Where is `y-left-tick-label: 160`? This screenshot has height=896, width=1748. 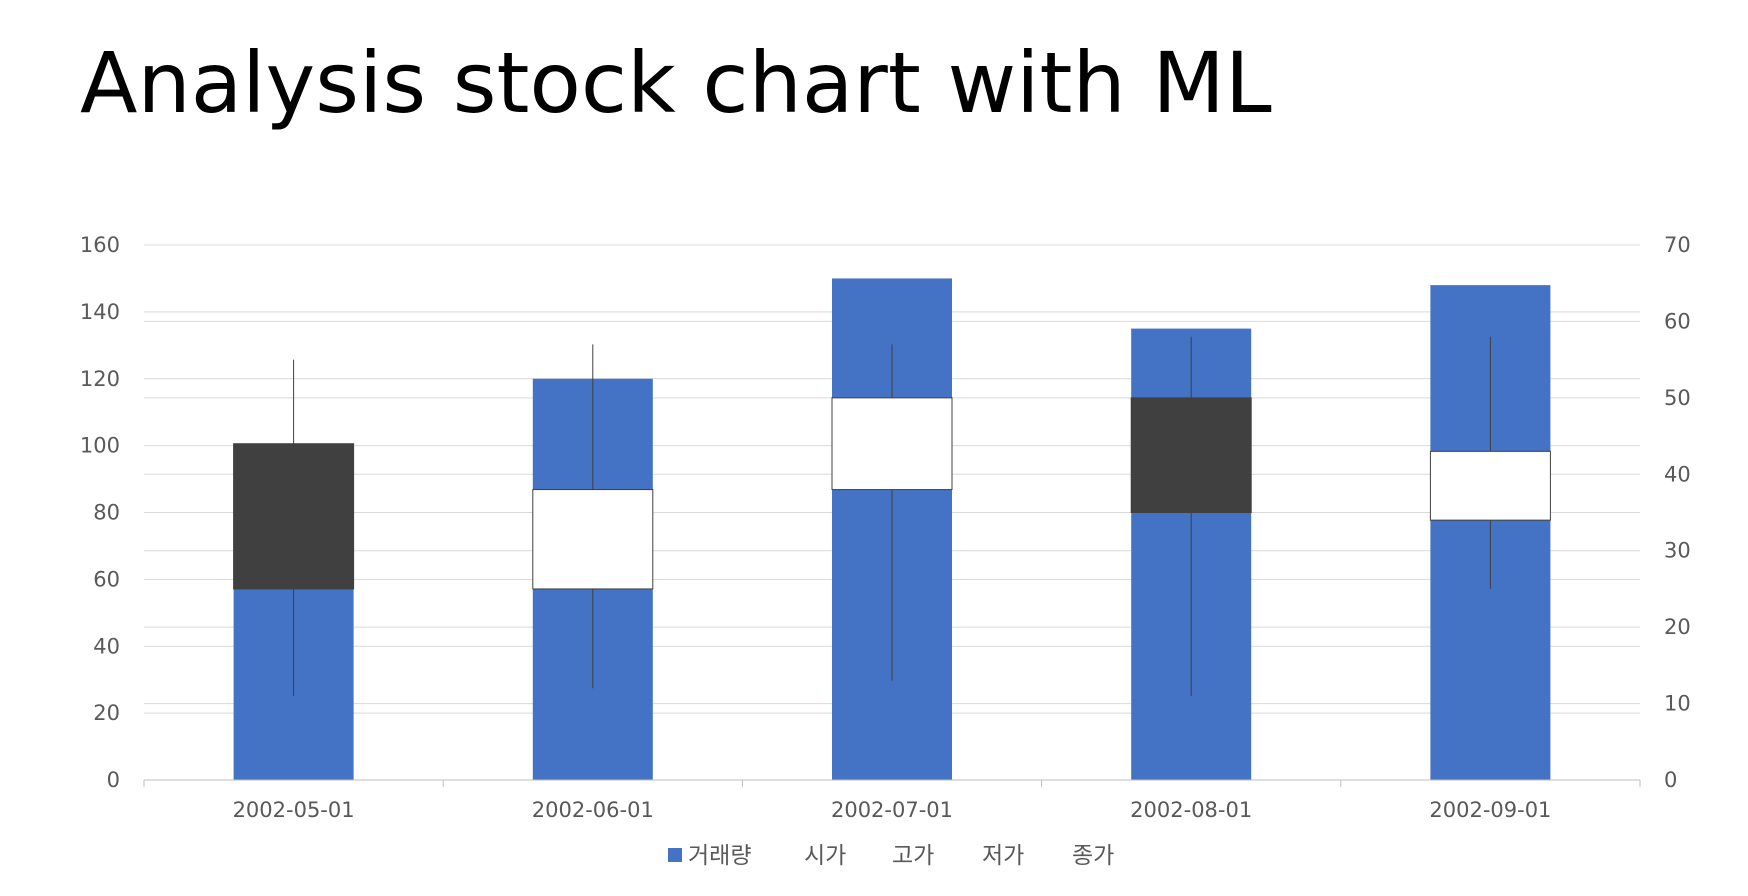 y-left-tick-label: 160 is located at coordinates (100, 245).